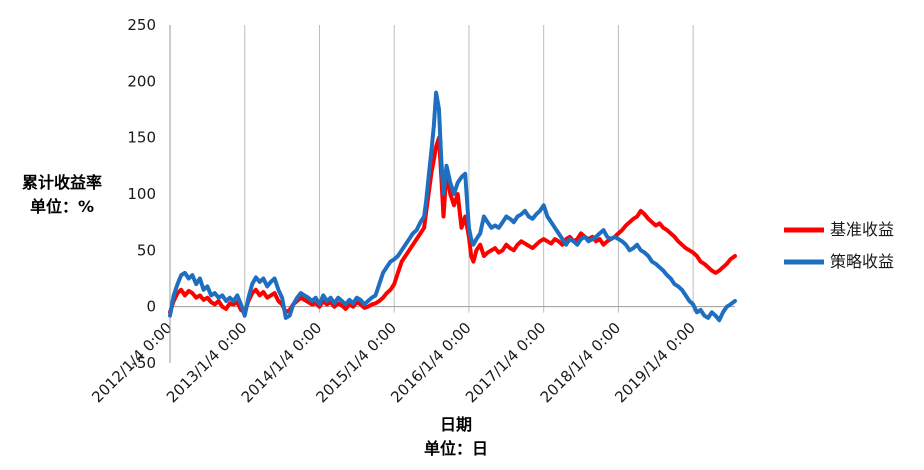  Describe the element at coordinates (862, 261) in the screenshot. I see `legend-label-strategy: 策略收益` at that location.